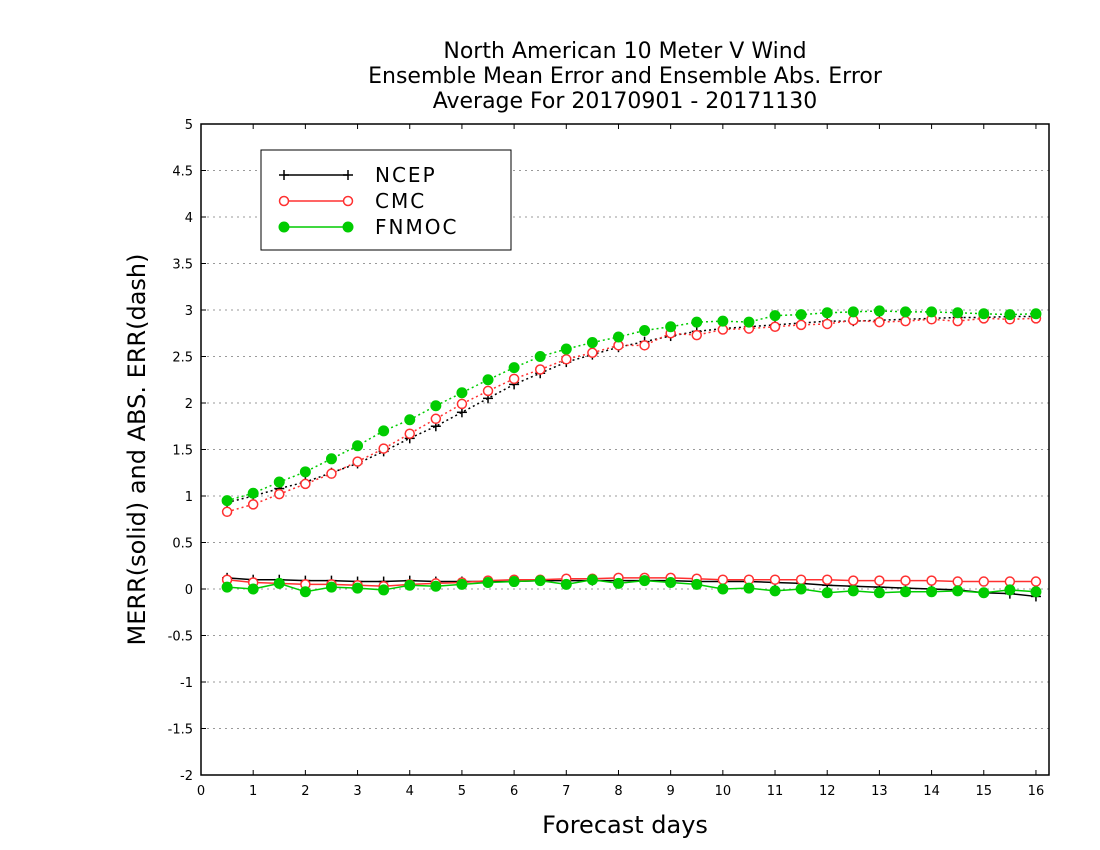 Image resolution: width=1100 pixels, height=850 pixels. I want to click on y-tick-label: 0, so click(189, 590).